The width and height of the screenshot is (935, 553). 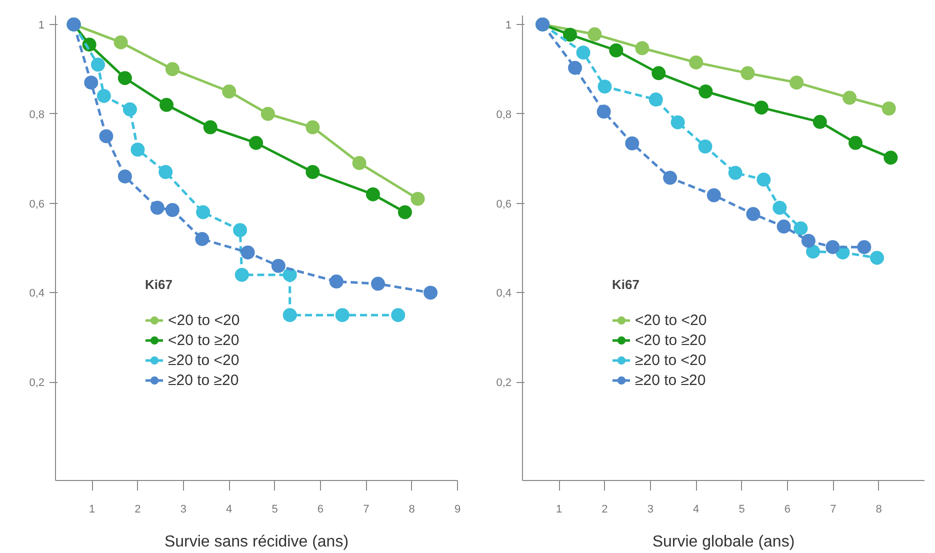 What do you see at coordinates (457, 510) in the screenshot?
I see `x-tick-label: 9` at bounding box center [457, 510].